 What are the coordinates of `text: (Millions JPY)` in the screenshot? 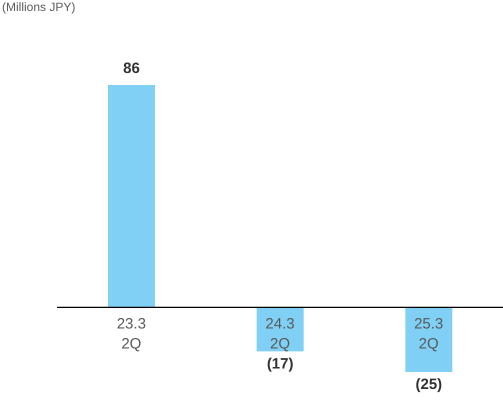 It's located at (39, 7).